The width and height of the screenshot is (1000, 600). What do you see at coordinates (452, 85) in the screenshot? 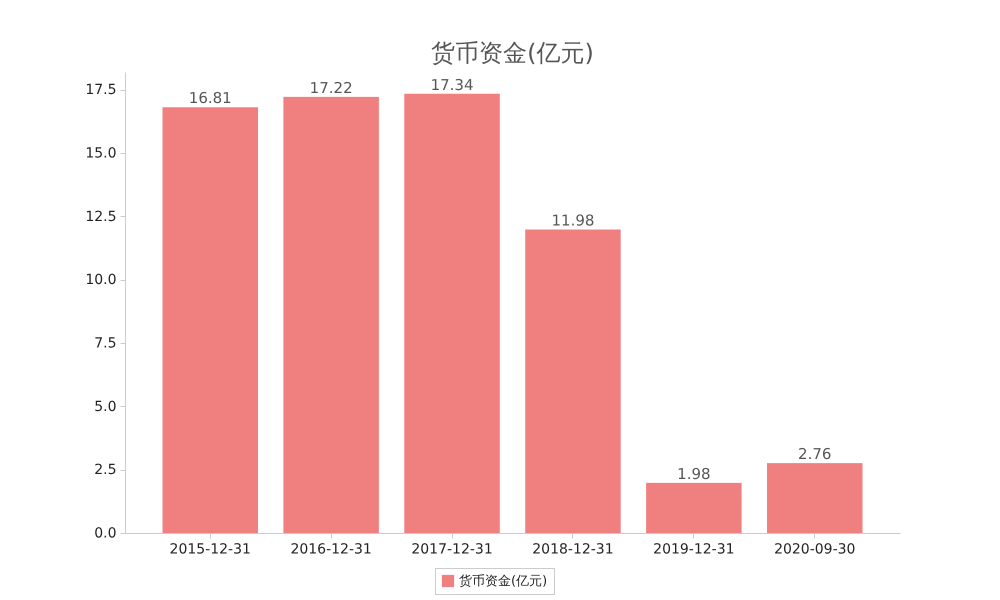
I see `data-label: 17.34` at bounding box center [452, 85].